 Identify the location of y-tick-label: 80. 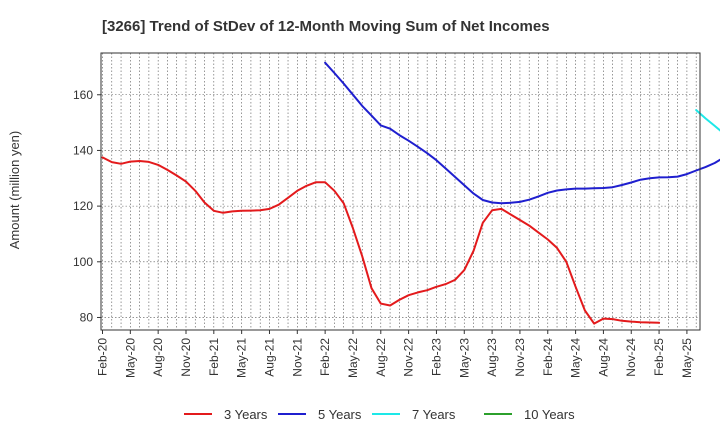
(87, 317).